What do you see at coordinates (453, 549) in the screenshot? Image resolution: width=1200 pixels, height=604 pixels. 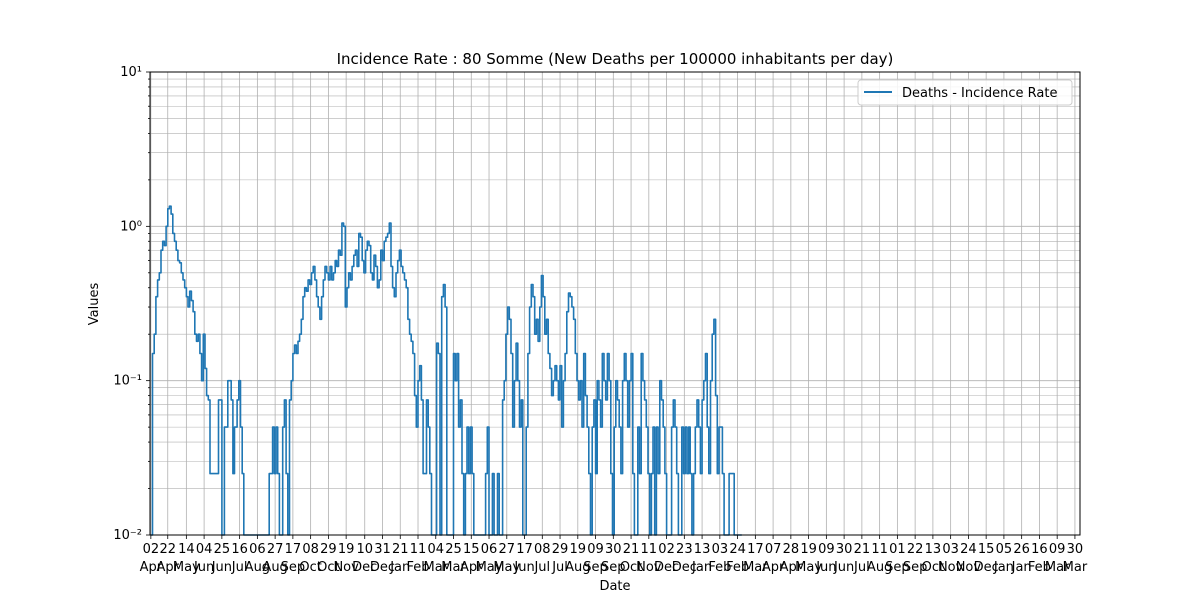 I see `x-tick-label-day: 25` at bounding box center [453, 549].